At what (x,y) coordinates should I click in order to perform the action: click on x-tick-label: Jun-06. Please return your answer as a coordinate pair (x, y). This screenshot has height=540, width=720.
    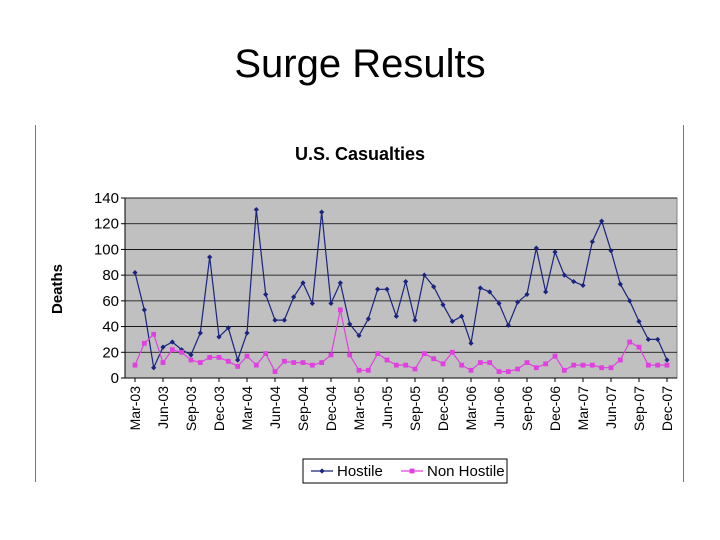
    Looking at the image, I should click on (499, 407).